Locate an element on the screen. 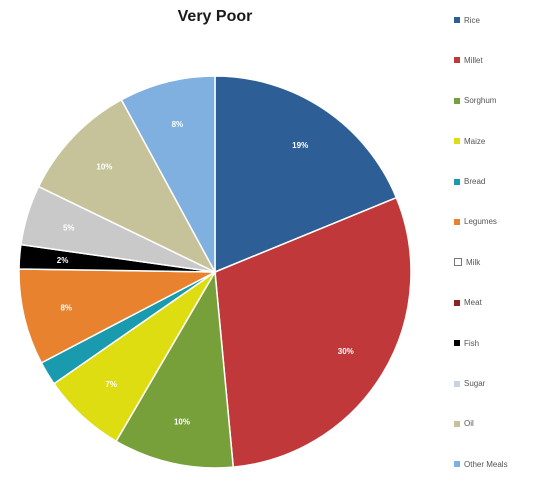  pie-slice-other-meals is located at coordinates (168, 174).